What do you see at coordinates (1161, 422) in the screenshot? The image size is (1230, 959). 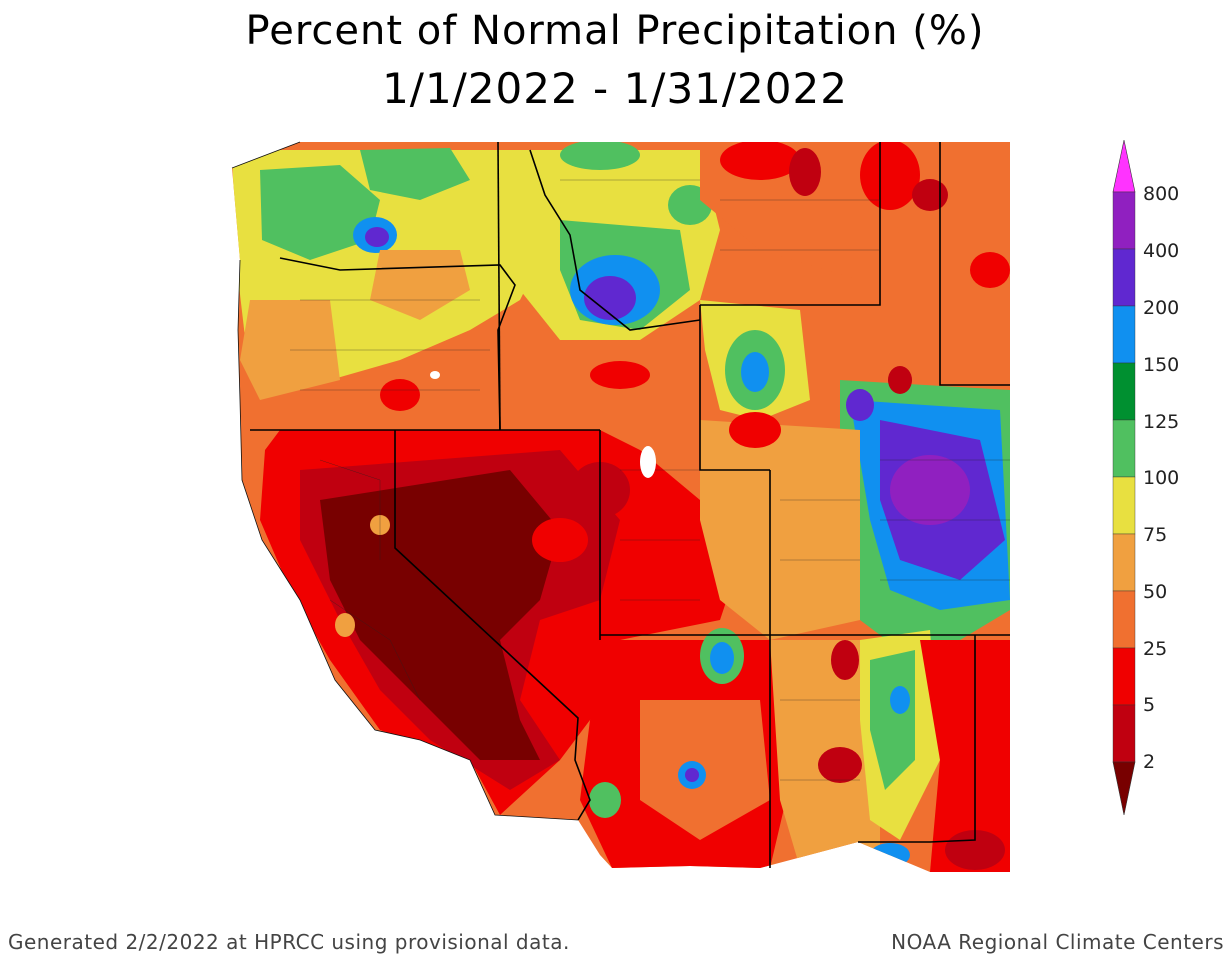 I see `legend-label-125: 125` at bounding box center [1161, 422].